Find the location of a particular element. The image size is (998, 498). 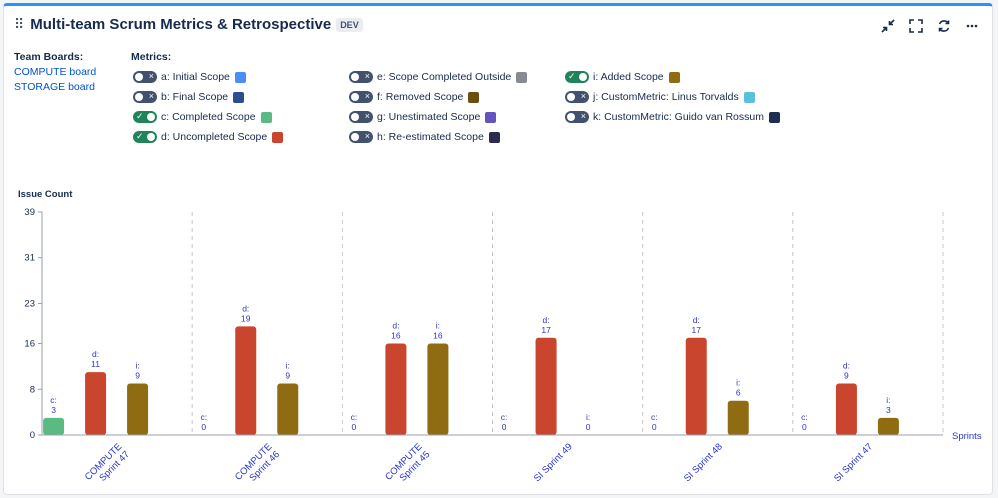

metric-a: × a: Initial Scope is located at coordinates (208, 77).